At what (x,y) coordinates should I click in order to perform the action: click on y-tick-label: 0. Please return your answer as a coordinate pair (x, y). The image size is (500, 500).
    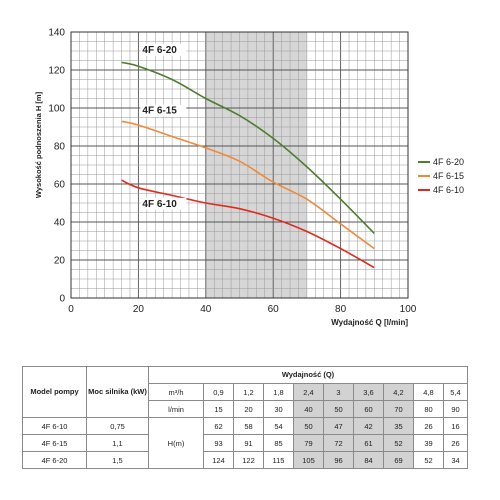
    Looking at the image, I should click on (62, 299).